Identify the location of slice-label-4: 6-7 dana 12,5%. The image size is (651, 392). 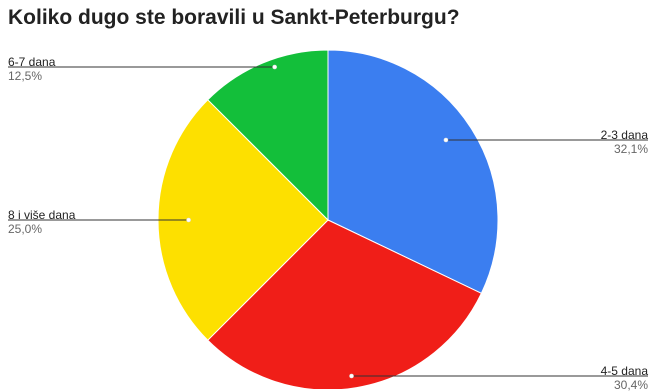
(31, 69).